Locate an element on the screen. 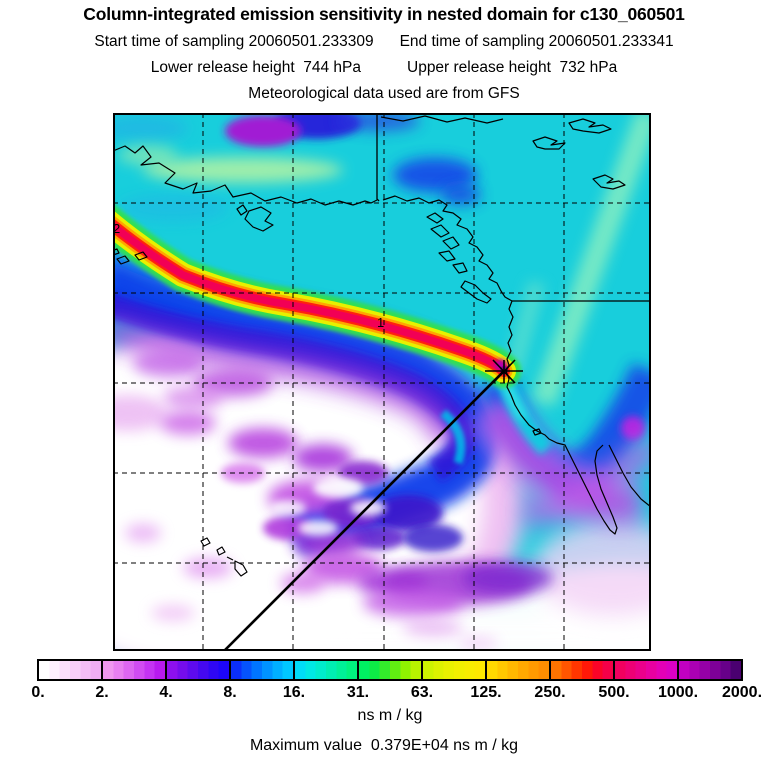 Image resolution: width=768 pixels, height=768 pixels. colorbar-tick-label: 0. is located at coordinates (38, 692).